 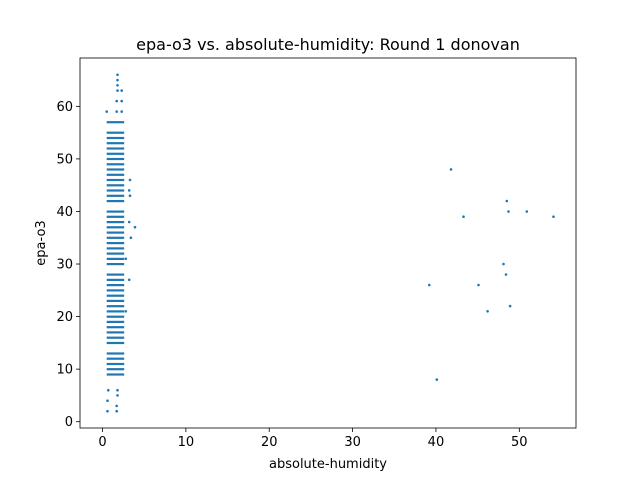 I want to click on x-tick-label: 50, so click(x=519, y=442).